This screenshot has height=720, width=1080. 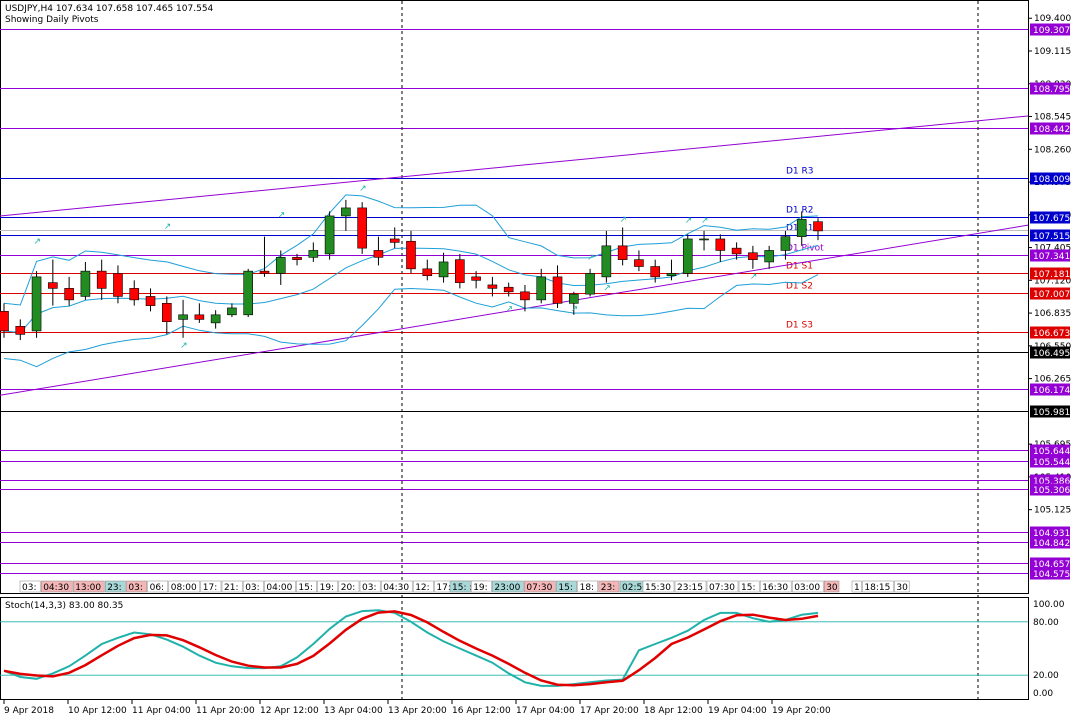 What do you see at coordinates (1052, 52) in the screenshot?
I see `price-tick-label: 109.115` at bounding box center [1052, 52].